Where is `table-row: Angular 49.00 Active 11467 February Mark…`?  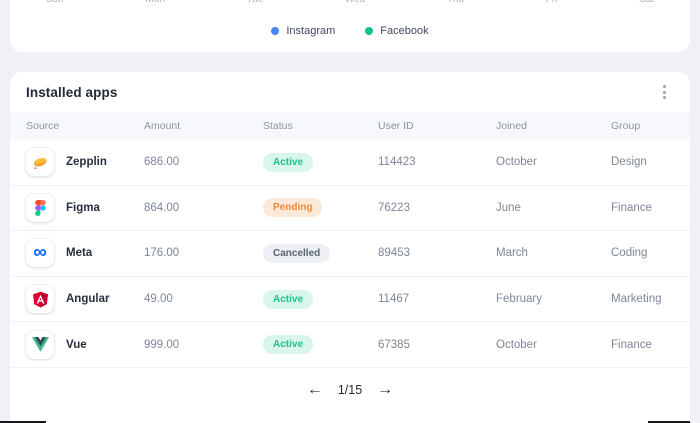 table-row: Angular 49.00 Active 11467 February Mark… is located at coordinates (350, 300).